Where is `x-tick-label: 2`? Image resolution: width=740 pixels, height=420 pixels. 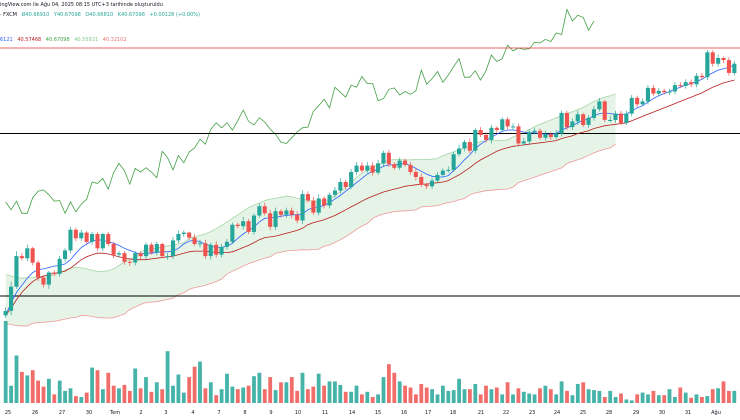 x-tick-label: 2 is located at coordinates (140, 413).